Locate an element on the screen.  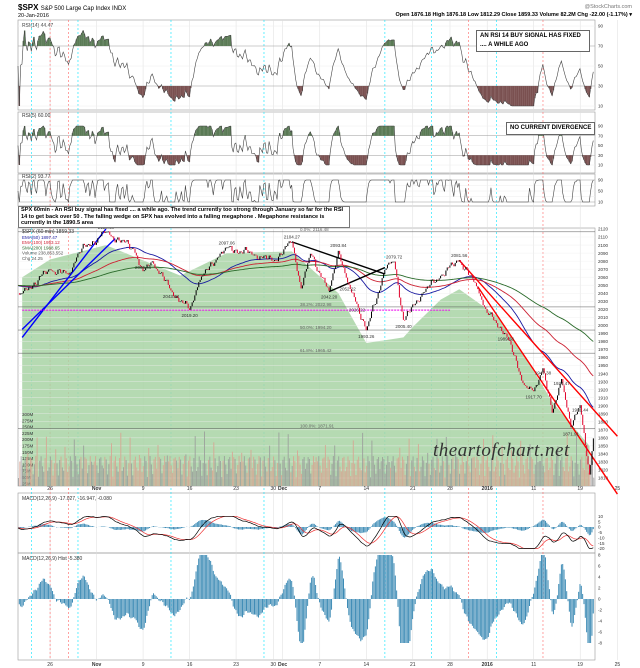
rsi5-annotation: NO CURRENT DIVERGENCE is located at coordinates (551, 128).